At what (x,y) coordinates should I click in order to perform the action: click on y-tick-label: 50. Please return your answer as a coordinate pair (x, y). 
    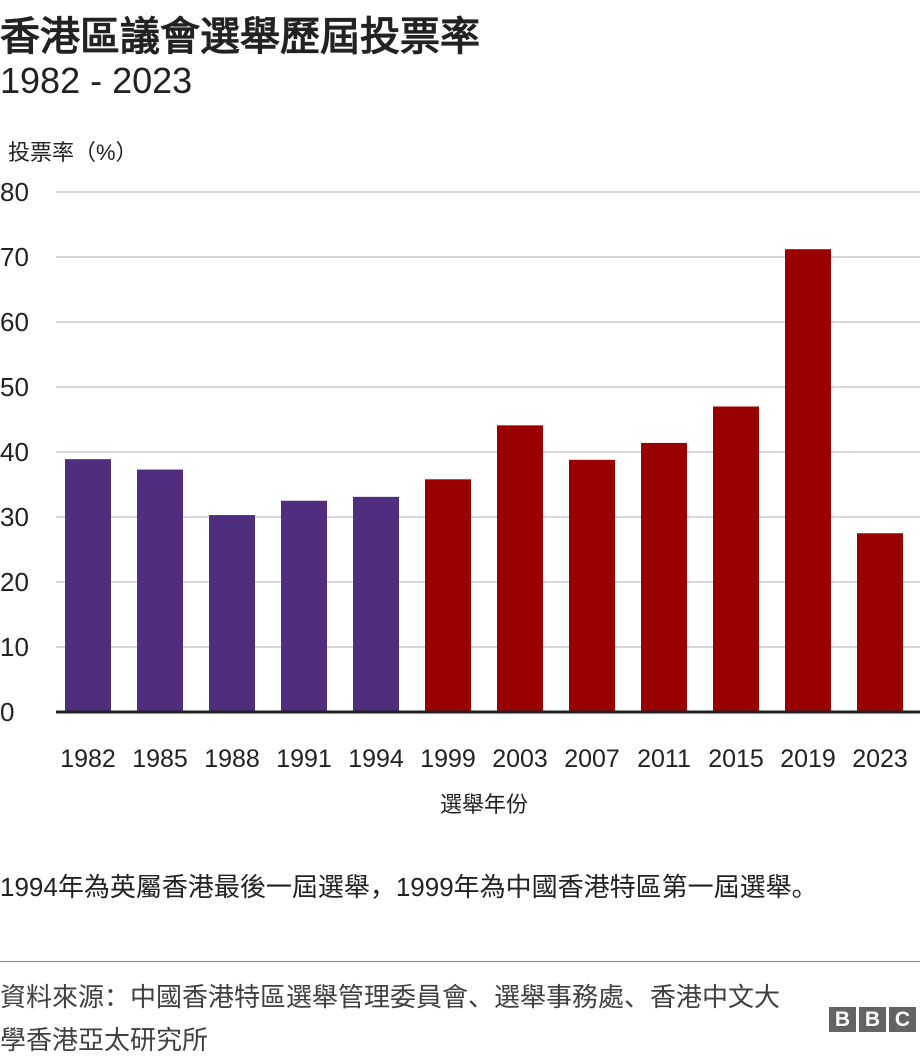
    Looking at the image, I should click on (14, 387).